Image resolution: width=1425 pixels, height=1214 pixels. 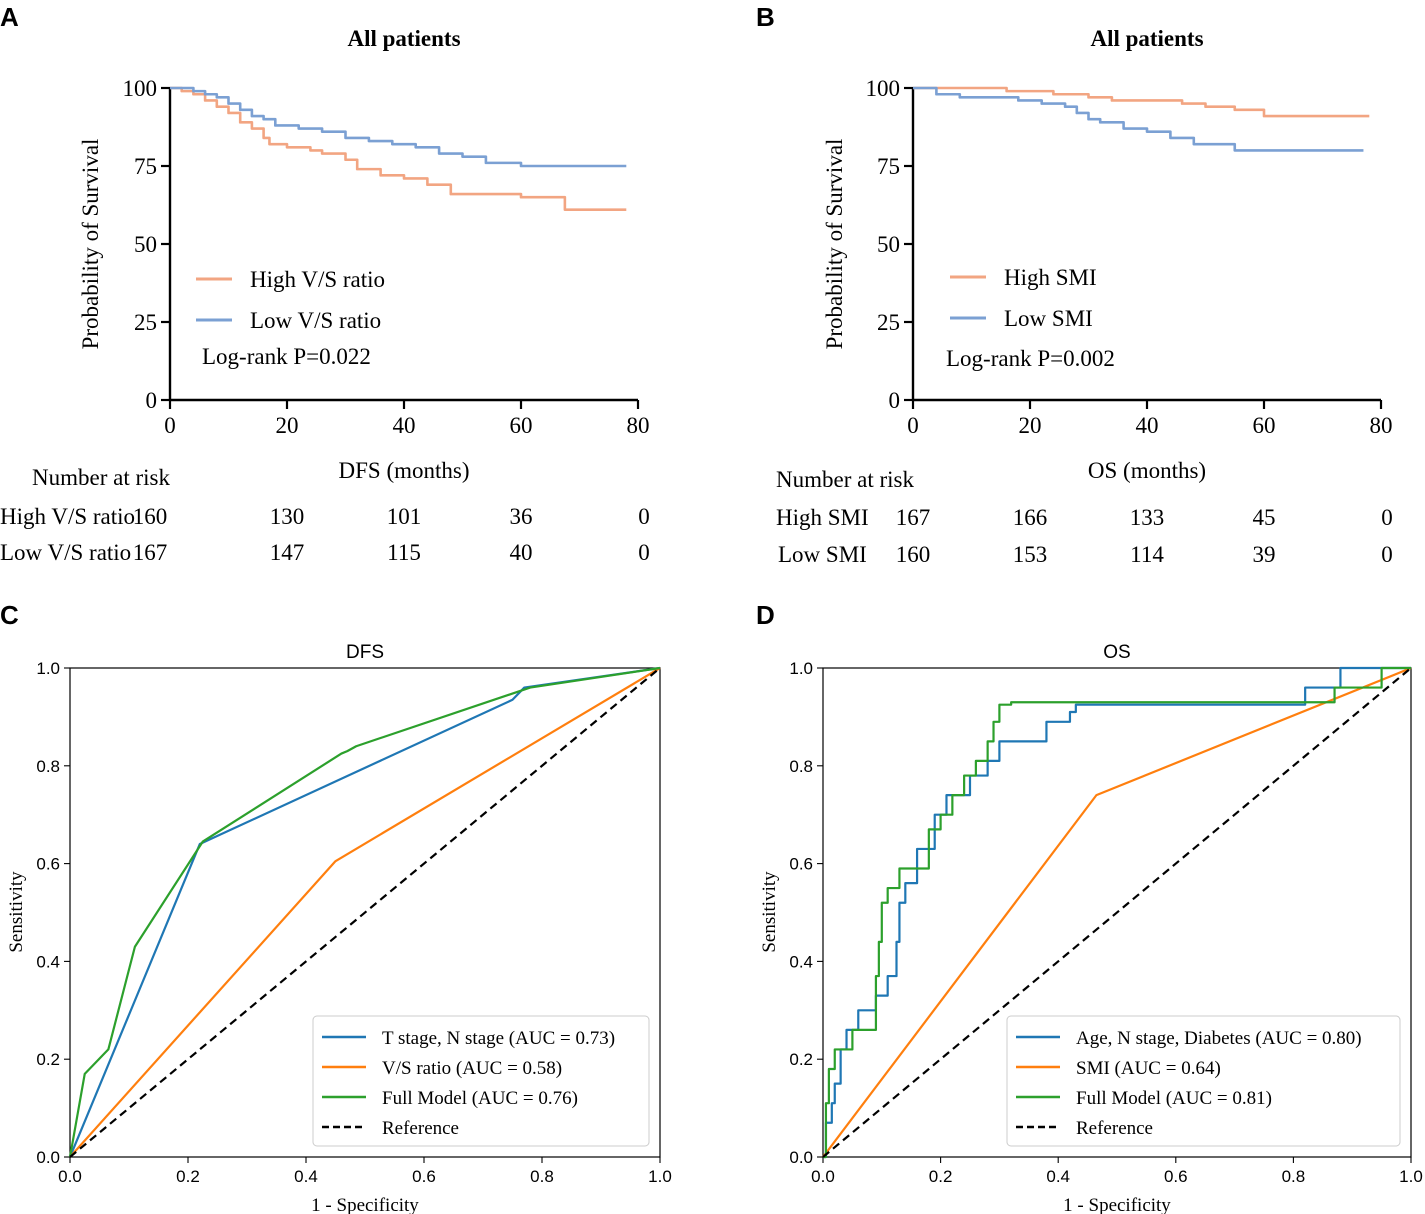 I want to click on legend-label-2: Full Model (AUC = 0.76), so click(x=480, y=1098).